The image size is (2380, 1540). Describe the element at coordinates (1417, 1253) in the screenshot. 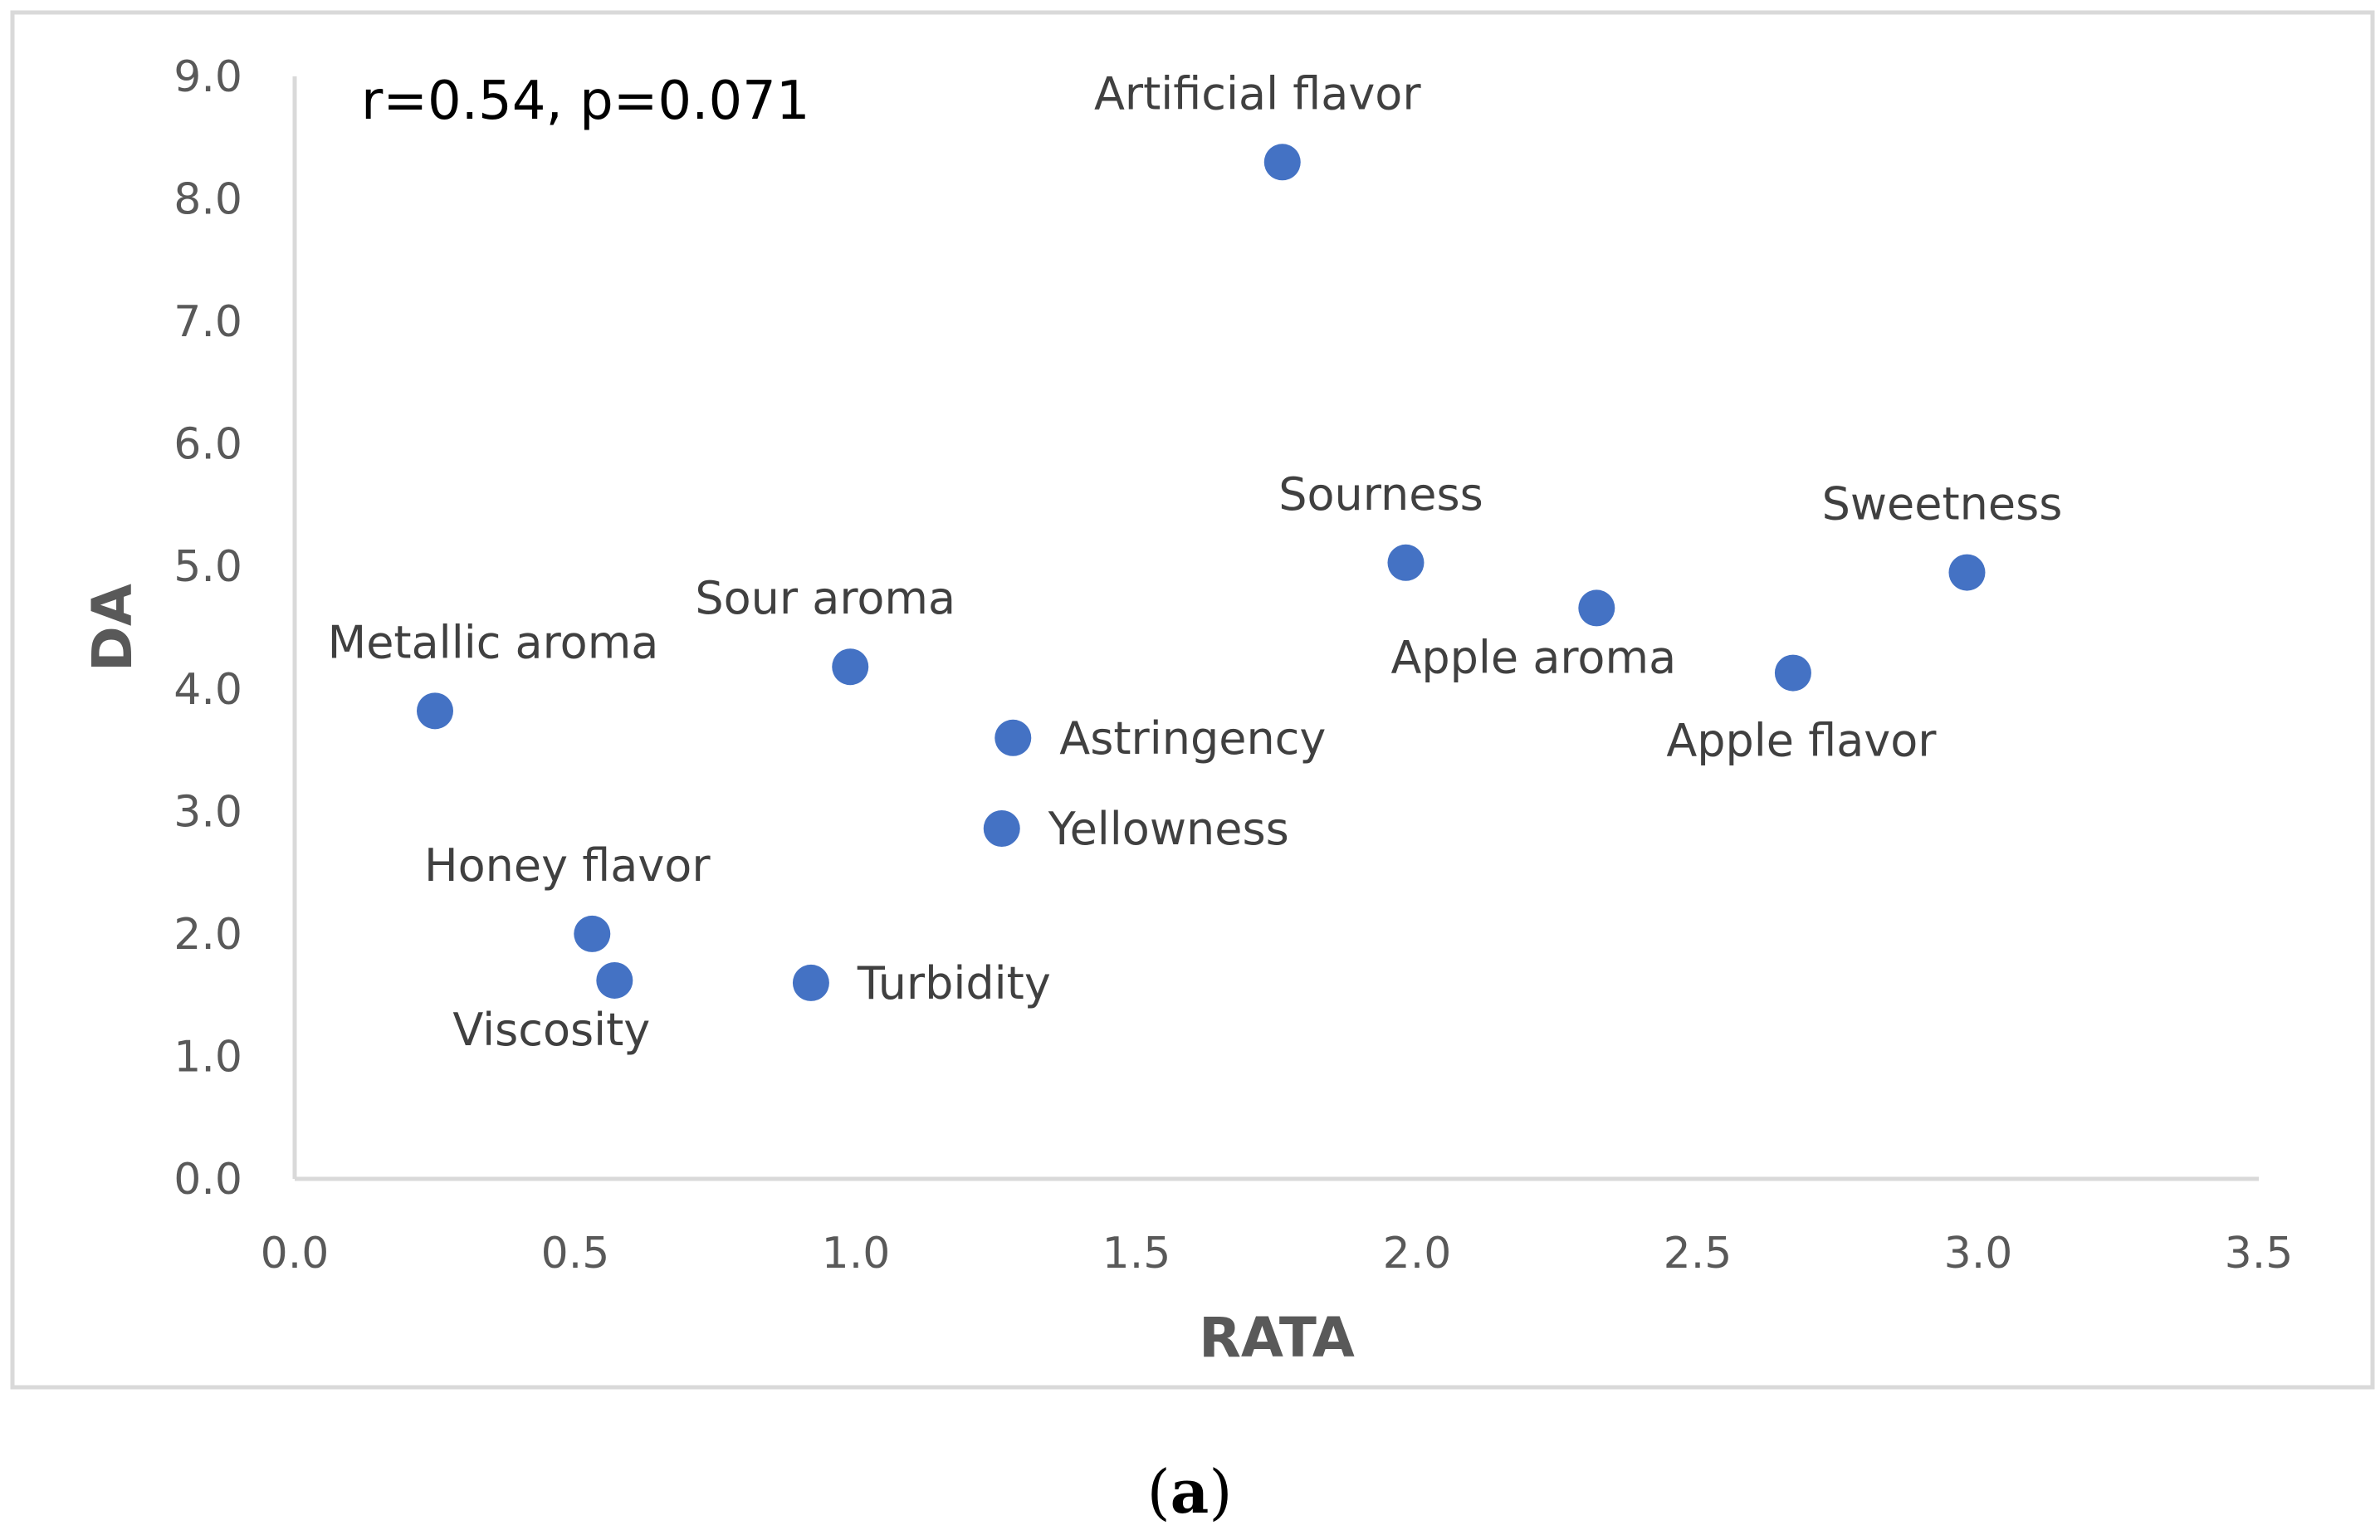

I see `x-tick-label: 2.0` at that location.